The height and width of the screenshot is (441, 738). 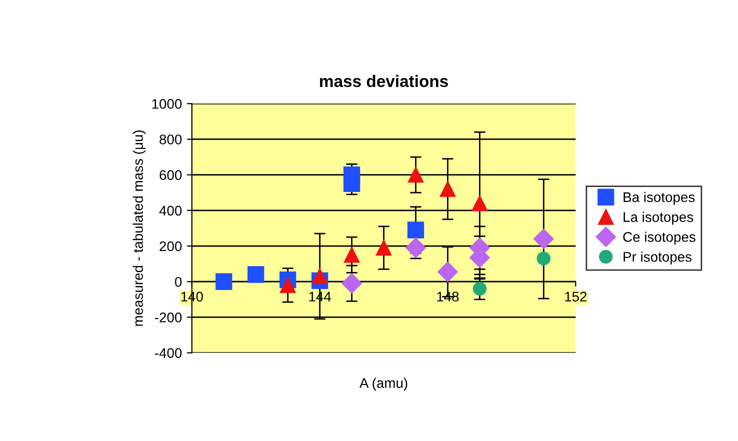 What do you see at coordinates (171, 139) in the screenshot?
I see `y-tick-label: 800` at bounding box center [171, 139].